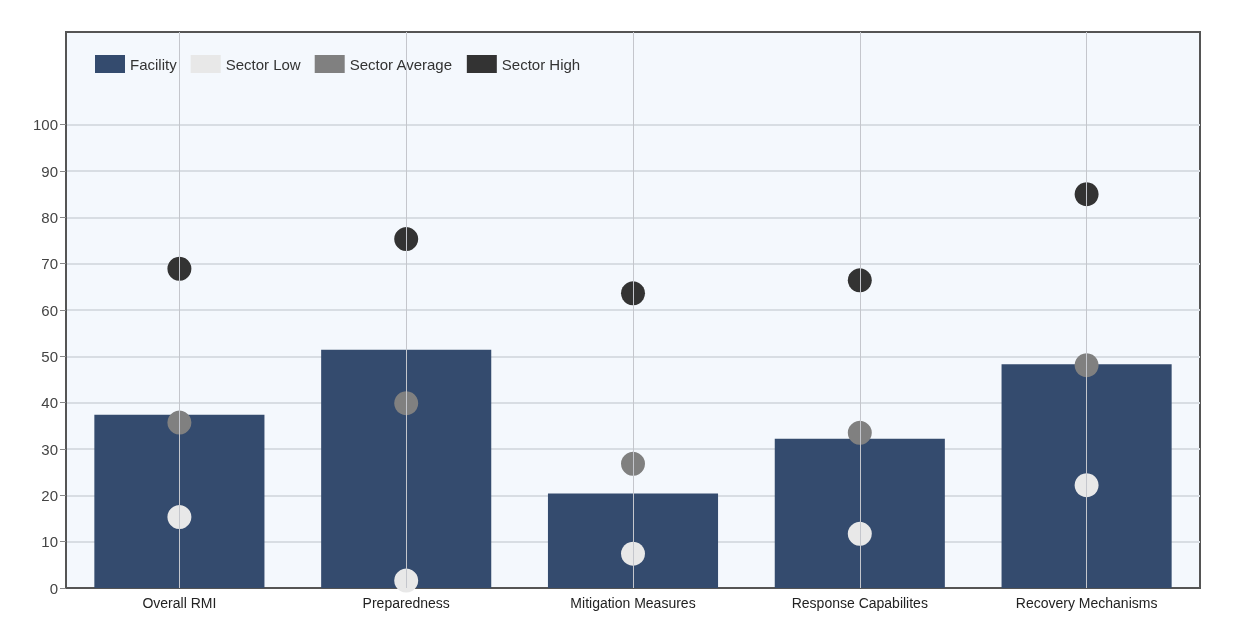 The image size is (1252, 635). I want to click on y-tick-label: 20, so click(49, 495).